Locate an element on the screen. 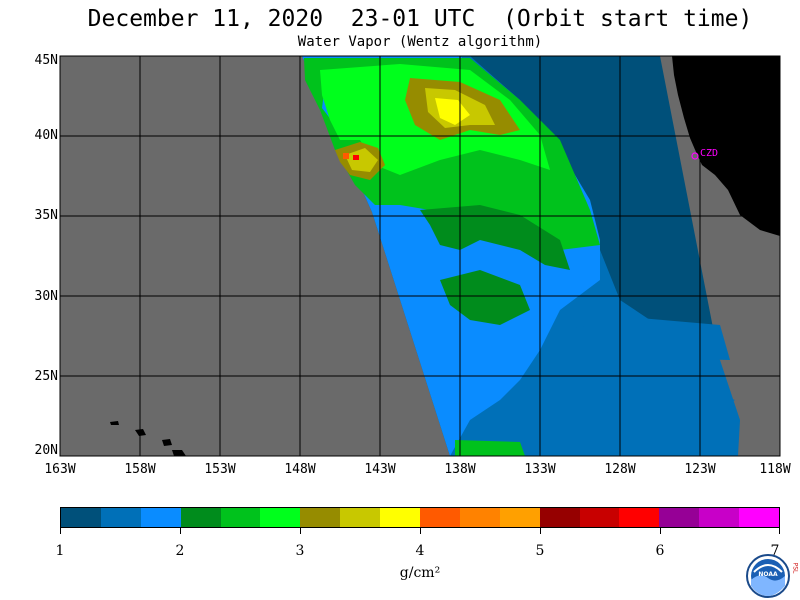 The image size is (800, 600). colorbar-label-6: 6 is located at coordinates (660, 551).